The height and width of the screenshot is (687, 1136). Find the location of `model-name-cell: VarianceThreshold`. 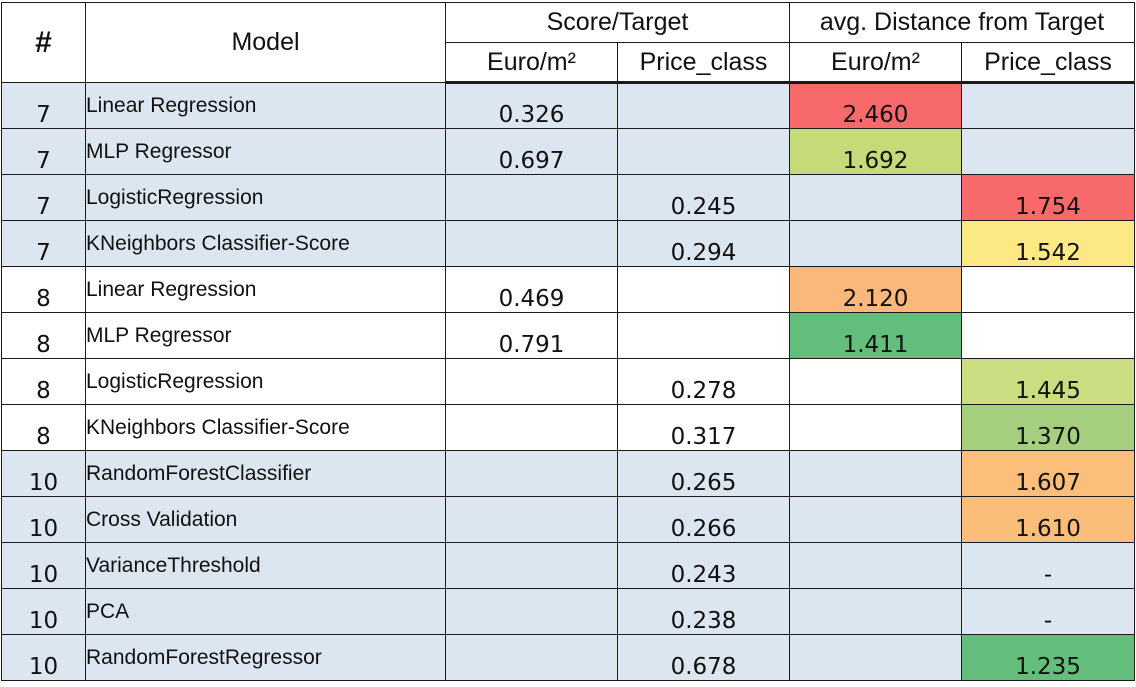

model-name-cell: VarianceThreshold is located at coordinates (265, 565).